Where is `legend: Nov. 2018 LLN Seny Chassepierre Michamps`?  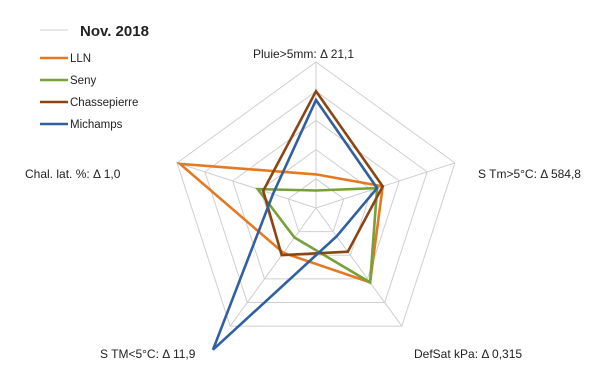
legend: Nov. 2018 LLN Seny Chassepierre Michamps is located at coordinates (94, 77).